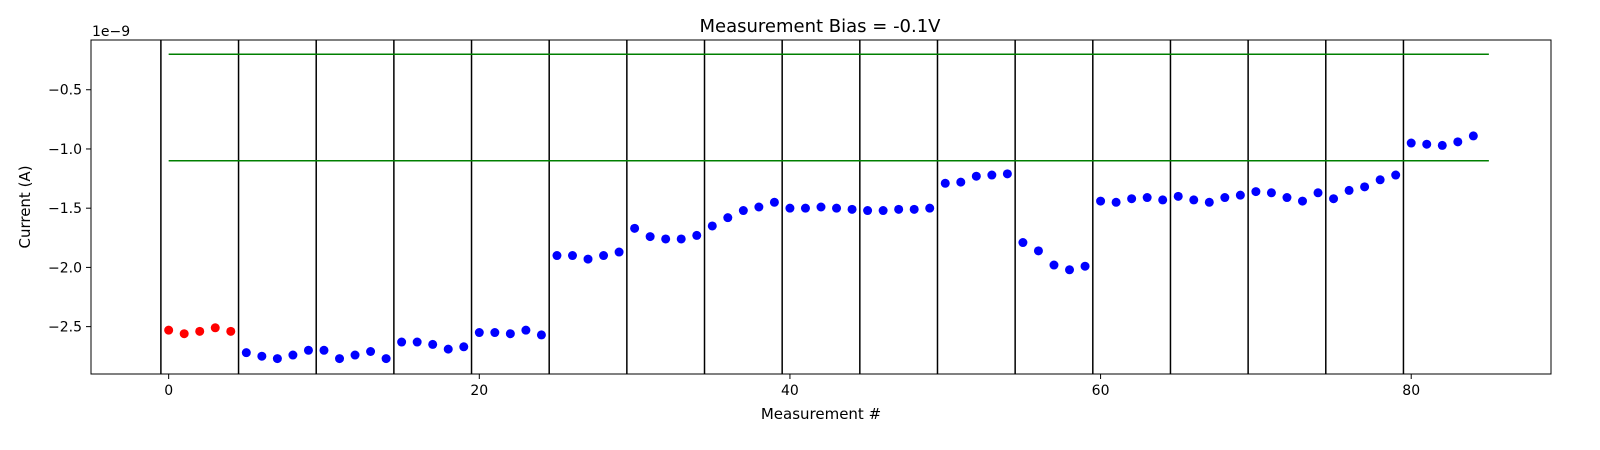  What do you see at coordinates (1411, 391) in the screenshot?
I see `x-tick-label: 80` at bounding box center [1411, 391].